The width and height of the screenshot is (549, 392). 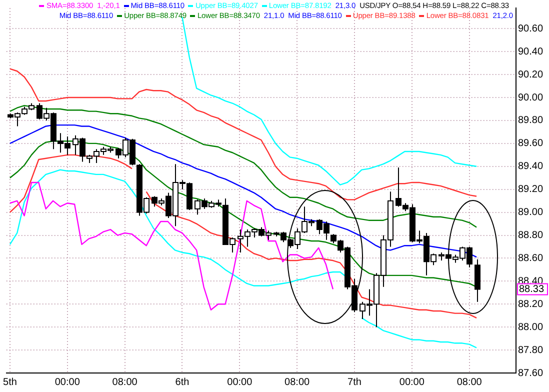 I want to click on y-tick-label: 88.20, so click(x=531, y=304).